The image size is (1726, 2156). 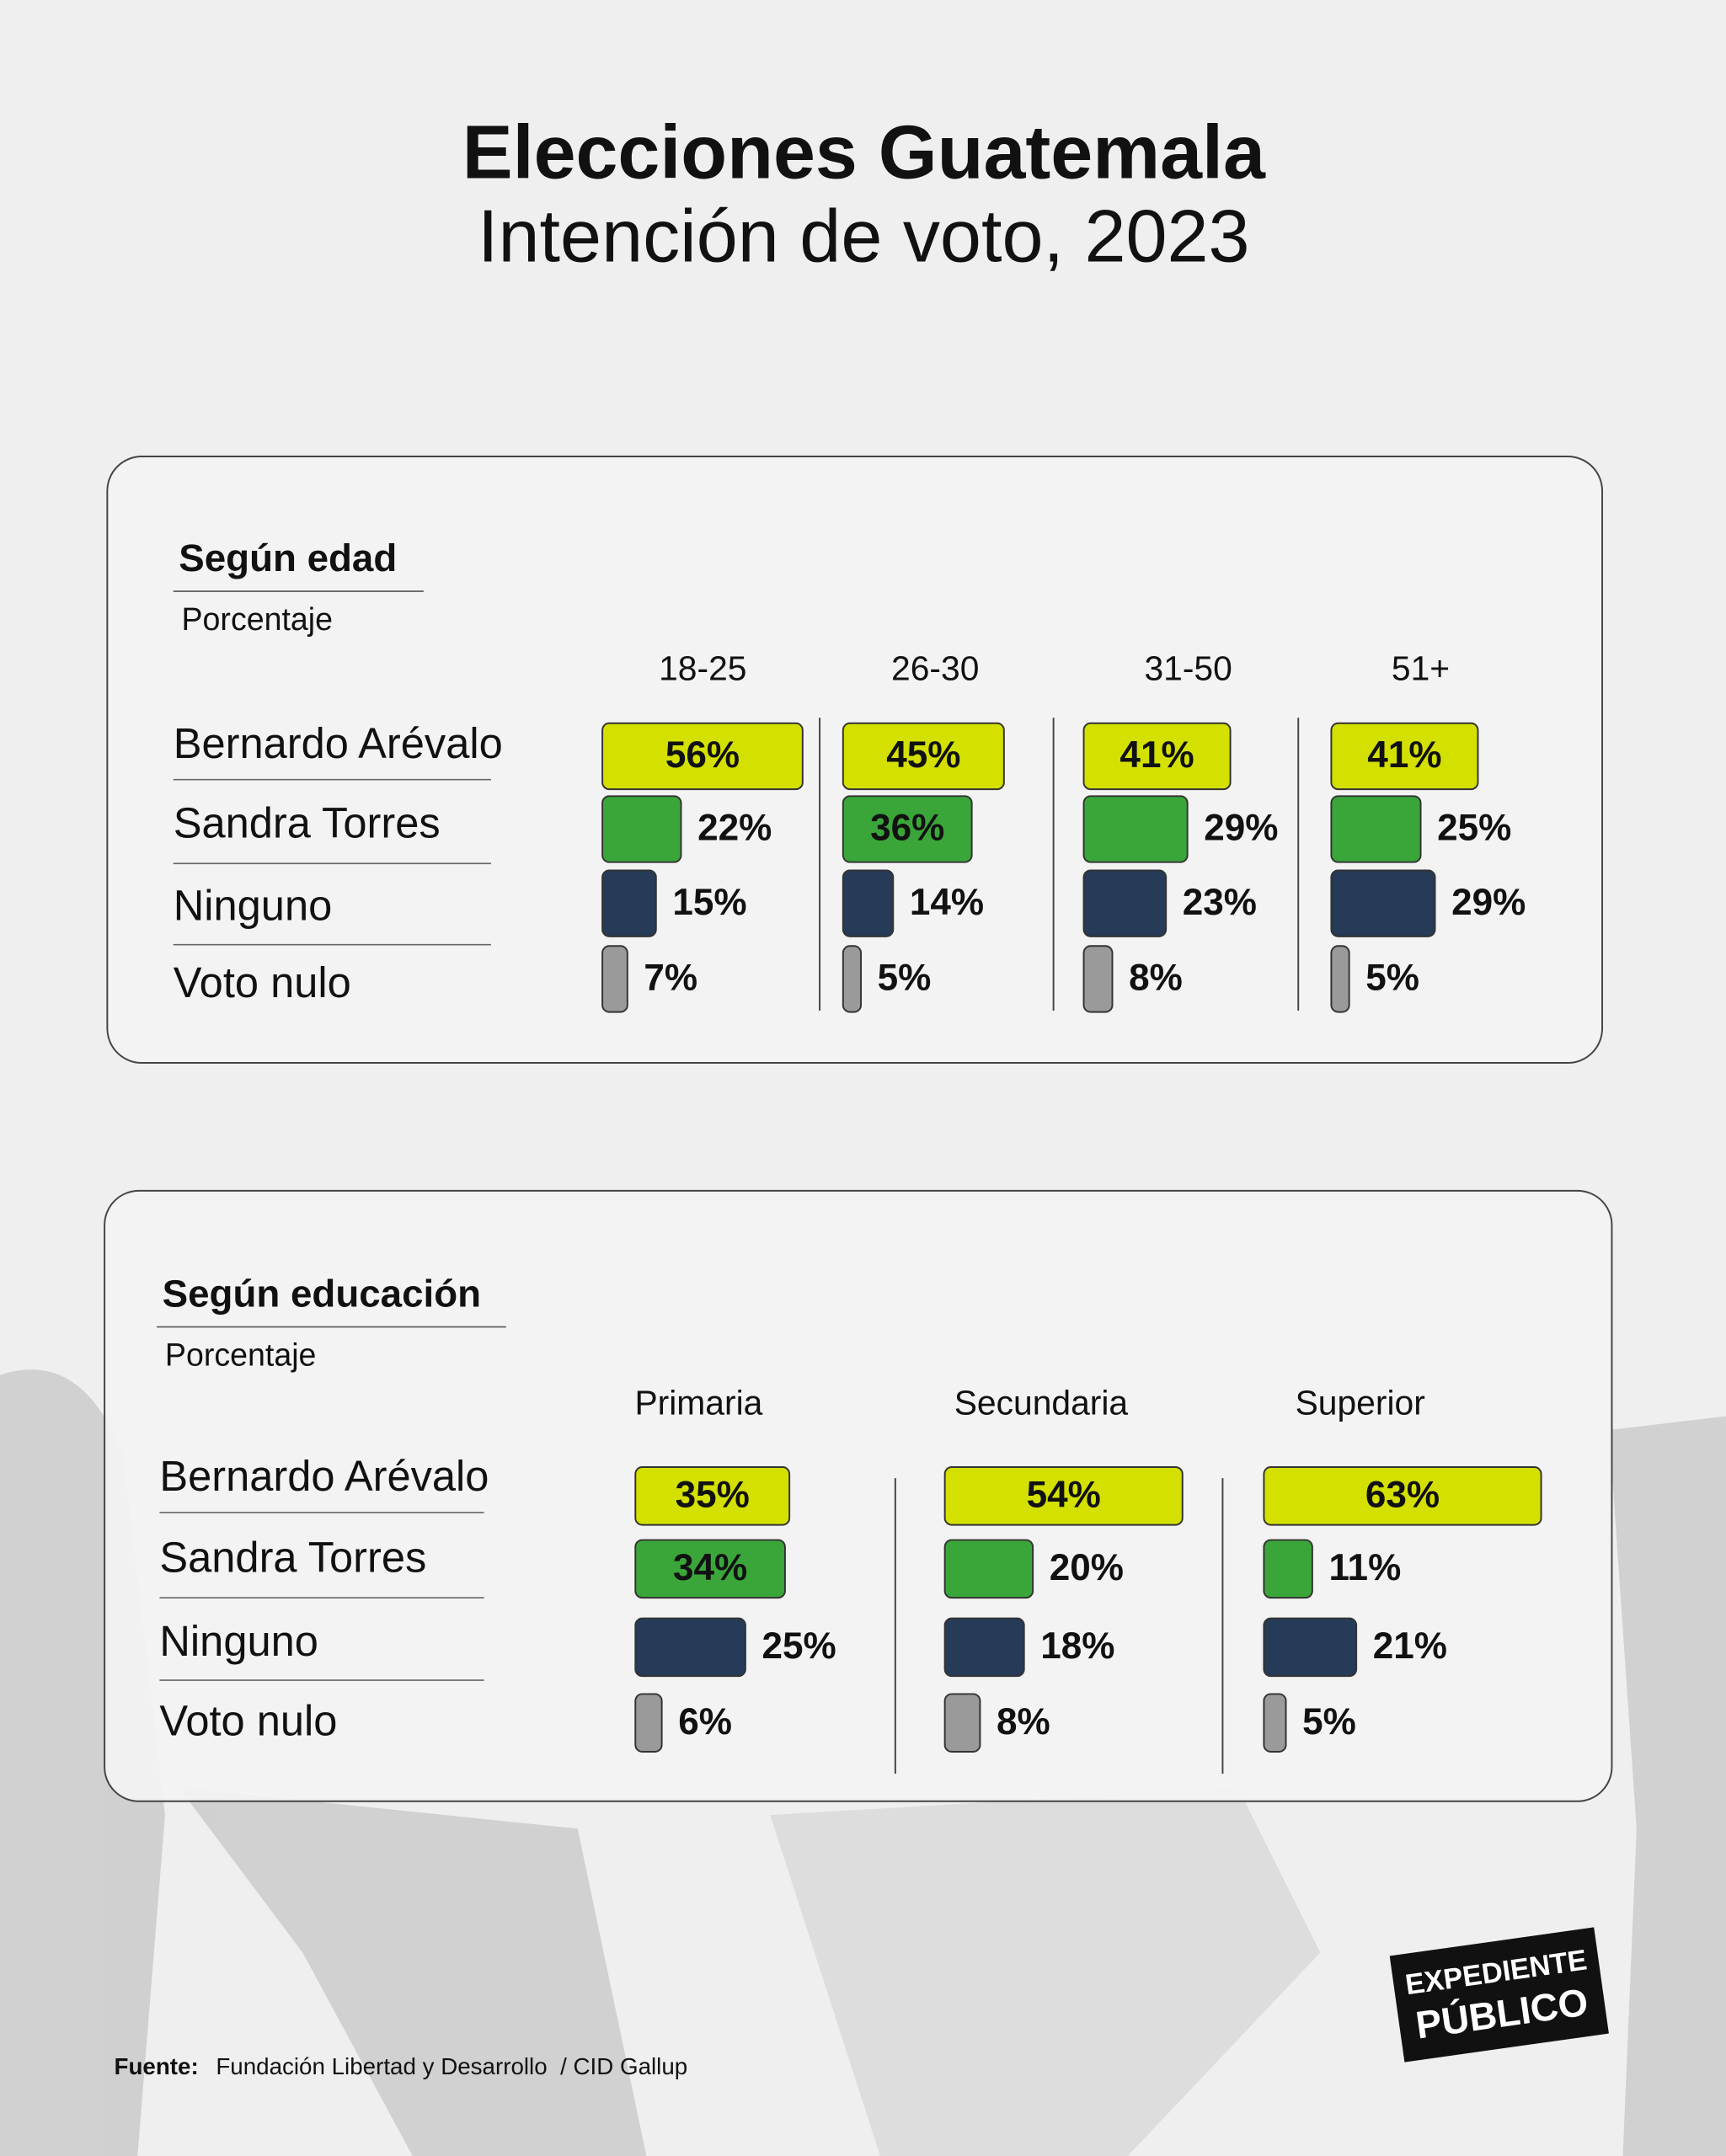 What do you see at coordinates (670, 979) in the screenshot?
I see `value-label: 7%` at bounding box center [670, 979].